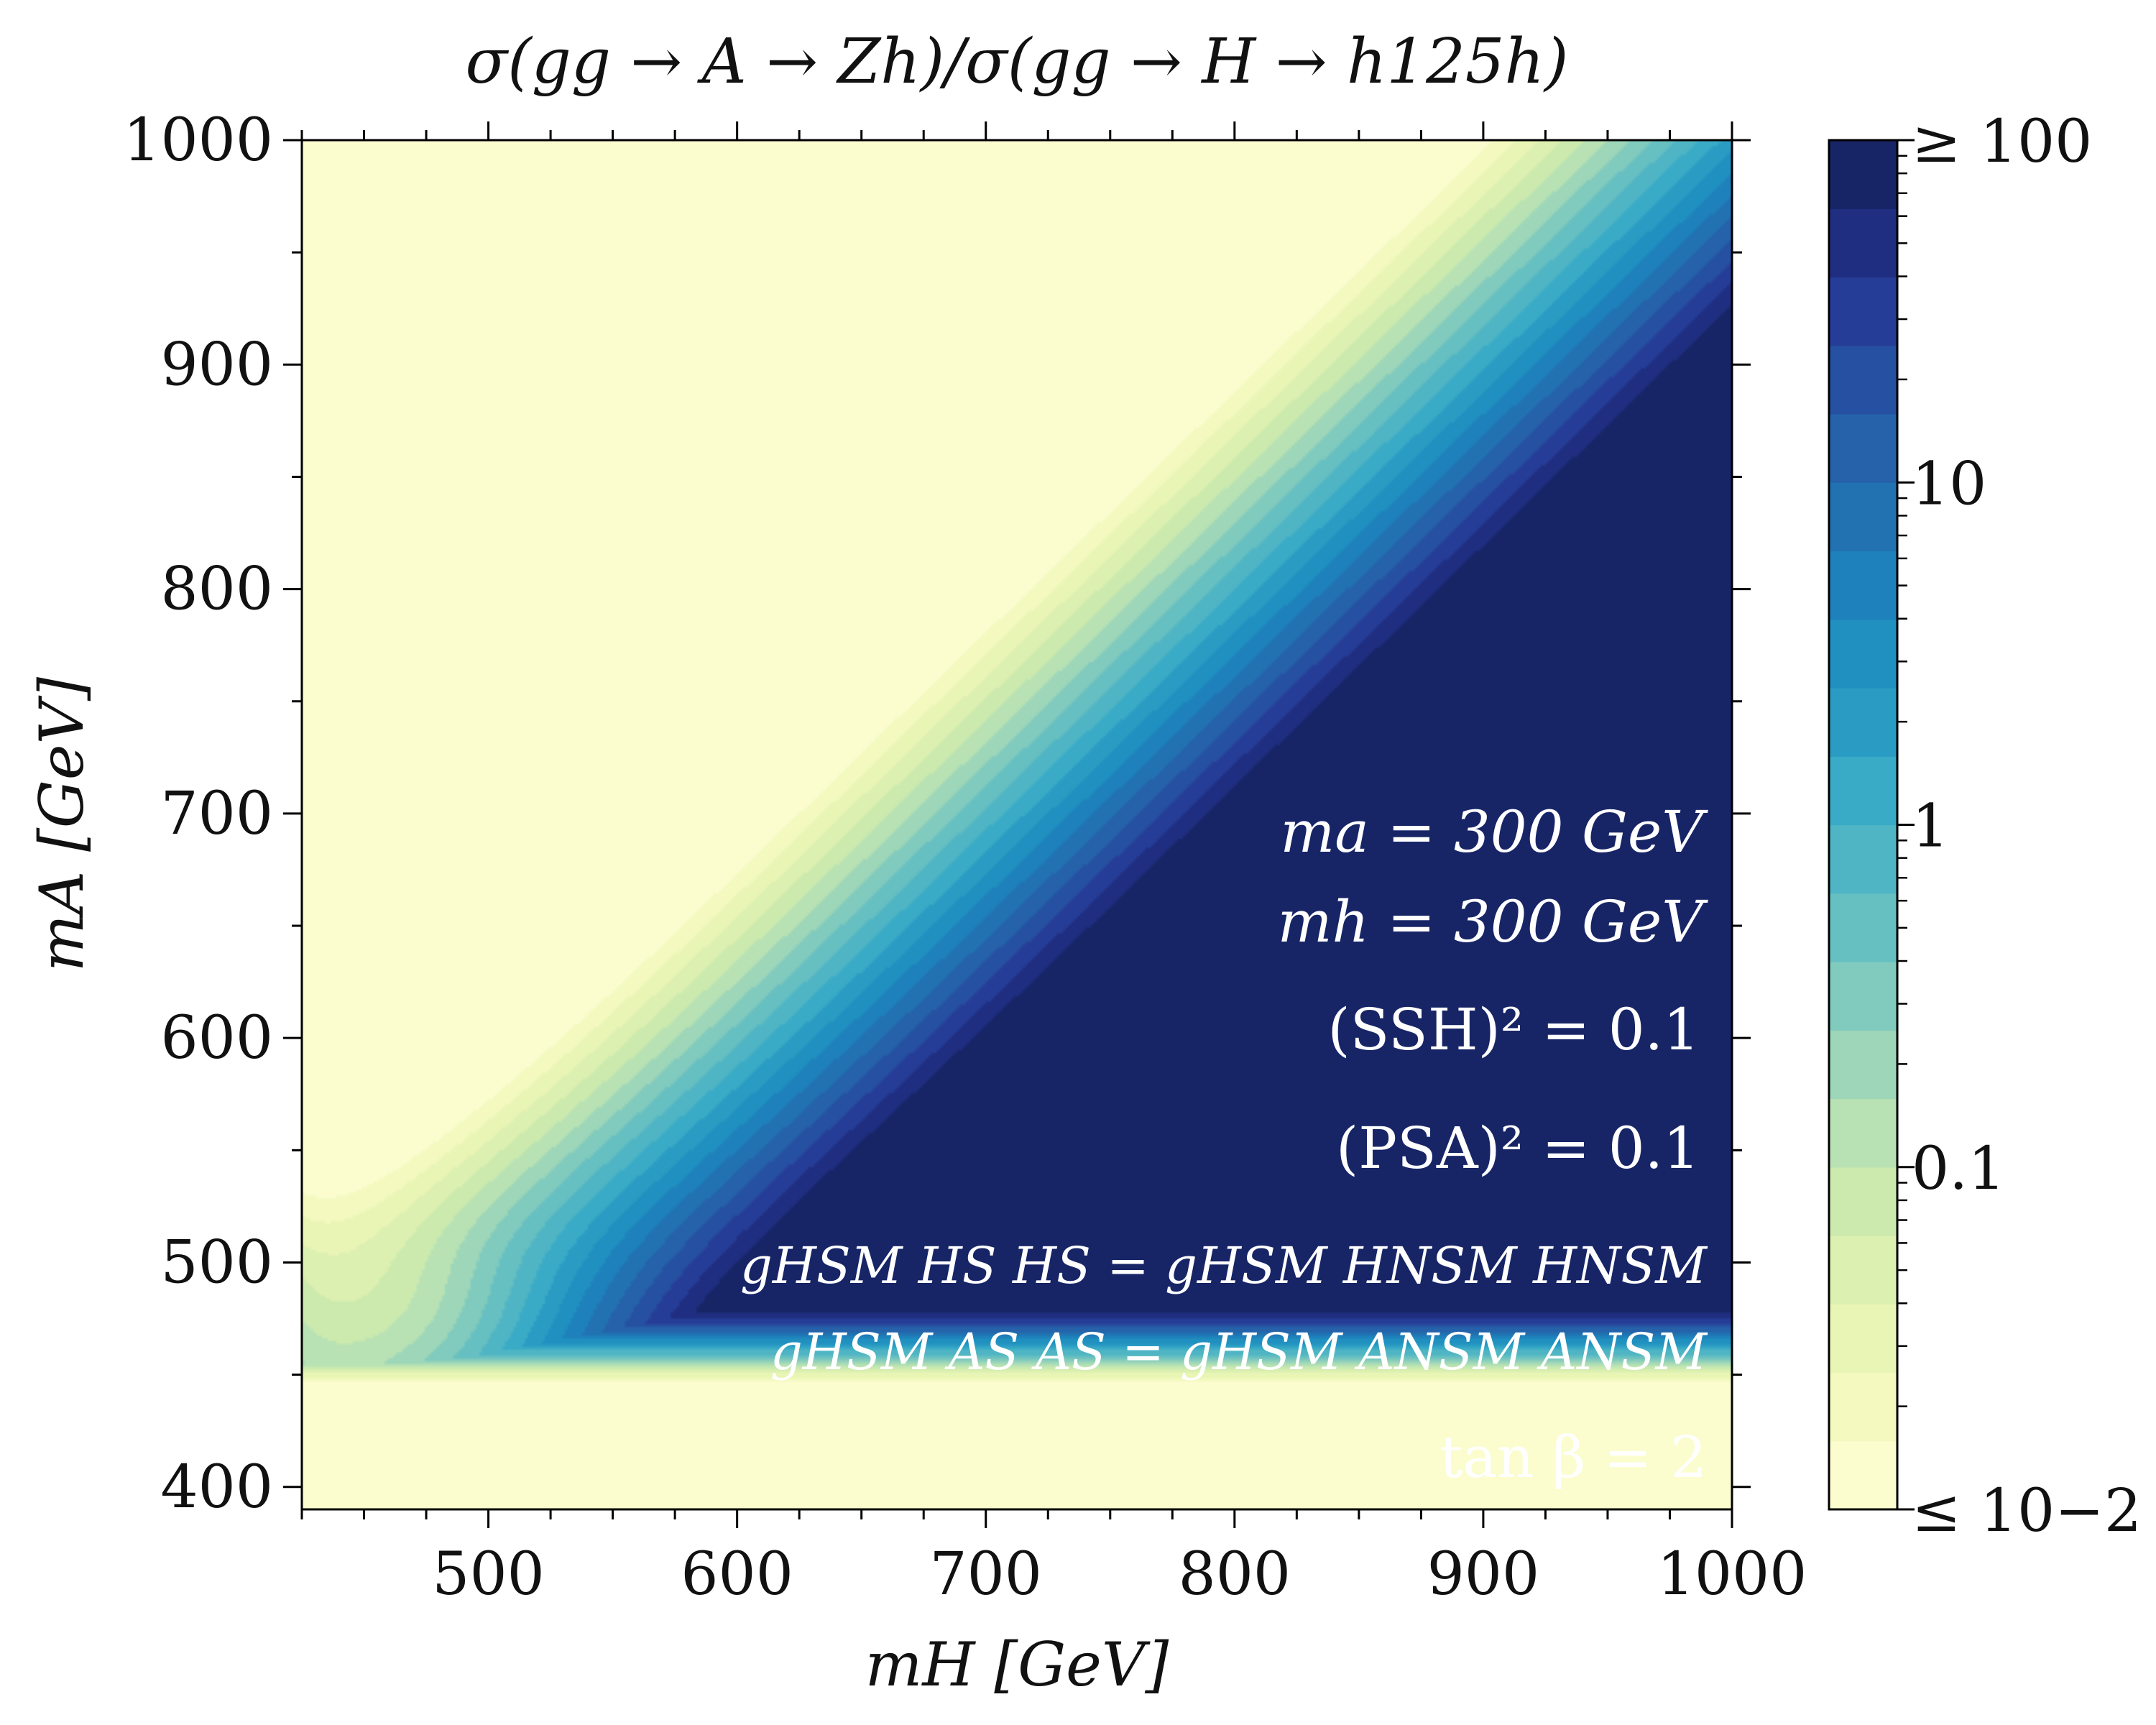 This screenshot has width=2156, height=1725. Describe the element at coordinates (1493, 921) in the screenshot. I see `annotation-mh: mh = 300 GeV` at that location.